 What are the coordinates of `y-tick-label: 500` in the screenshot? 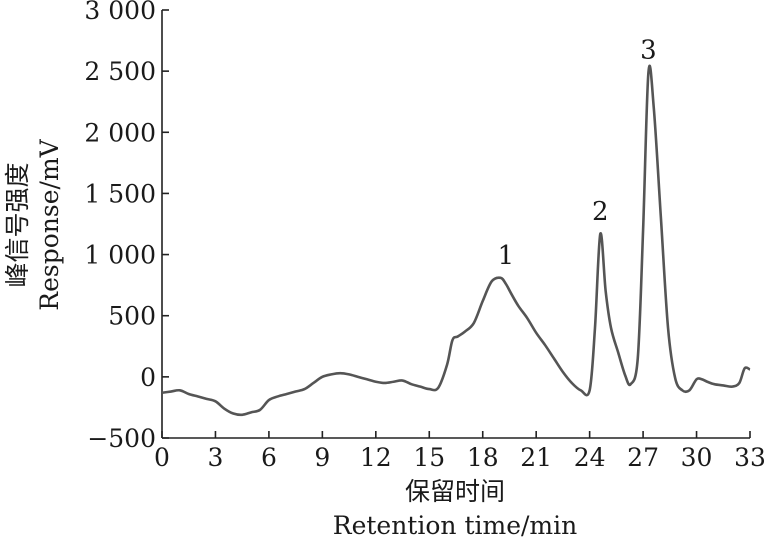 It's located at (132, 316).